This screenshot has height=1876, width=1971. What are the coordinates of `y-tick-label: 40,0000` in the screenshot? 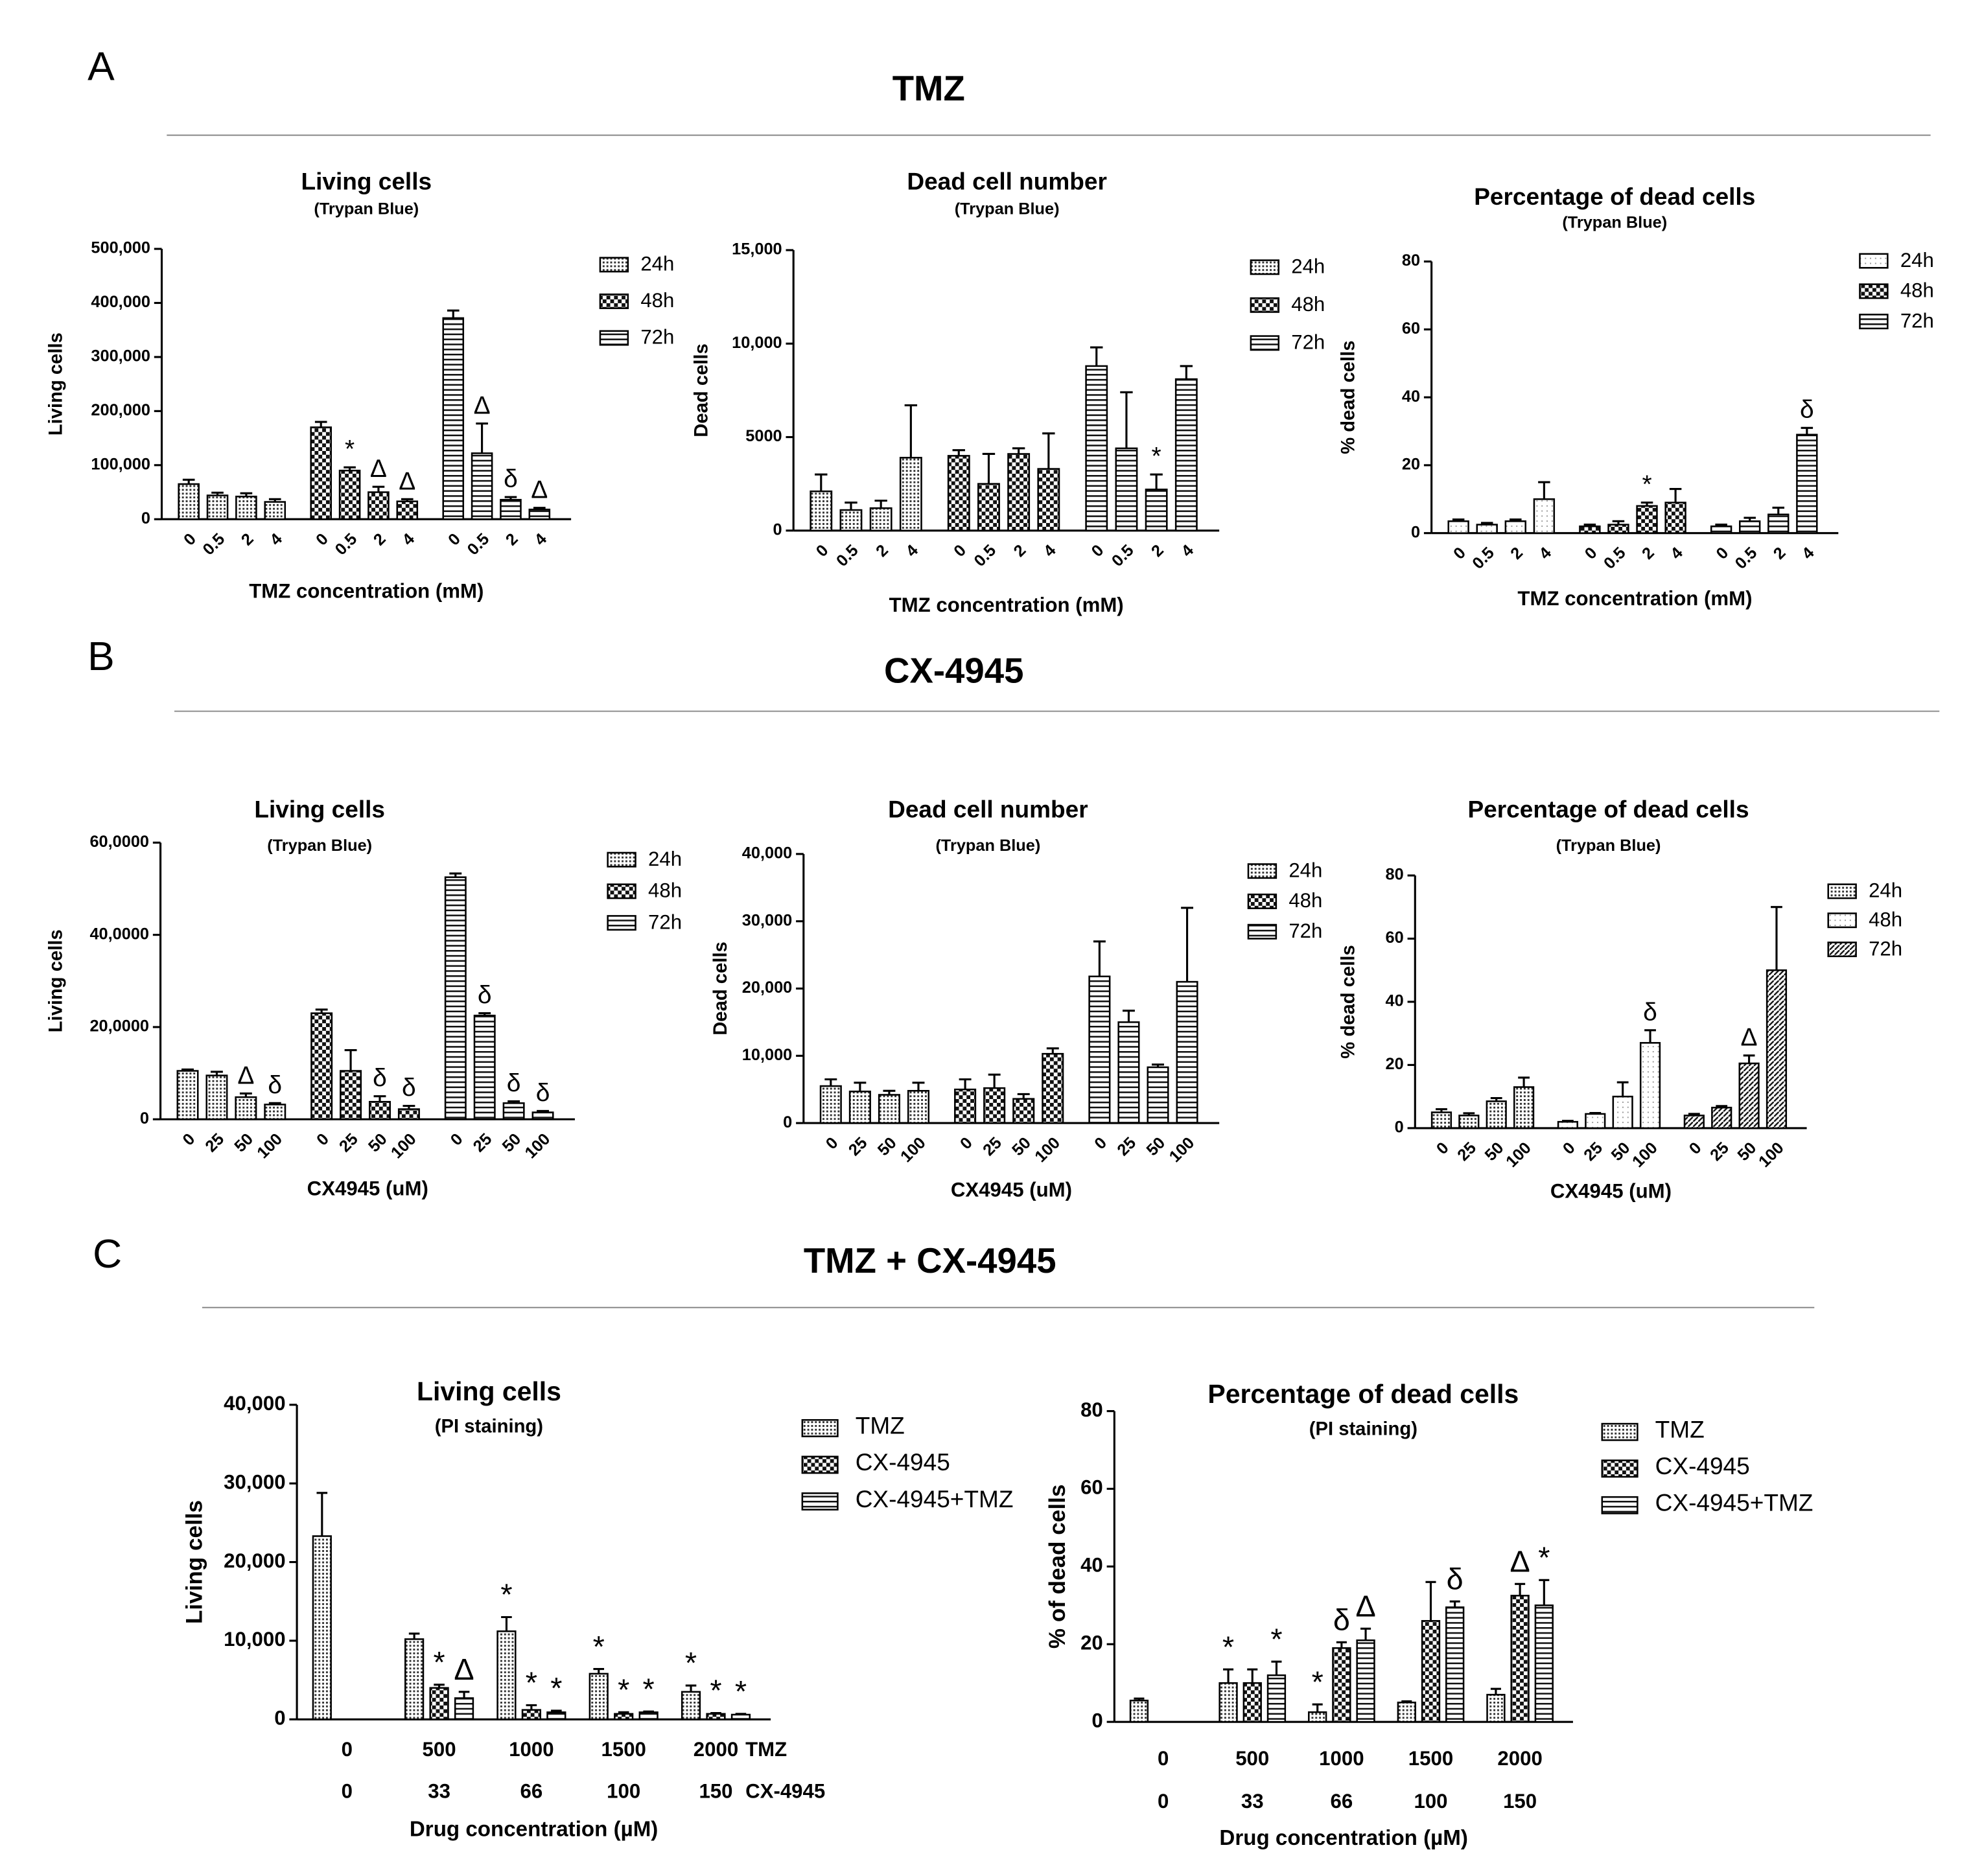 It's located at (119, 934).